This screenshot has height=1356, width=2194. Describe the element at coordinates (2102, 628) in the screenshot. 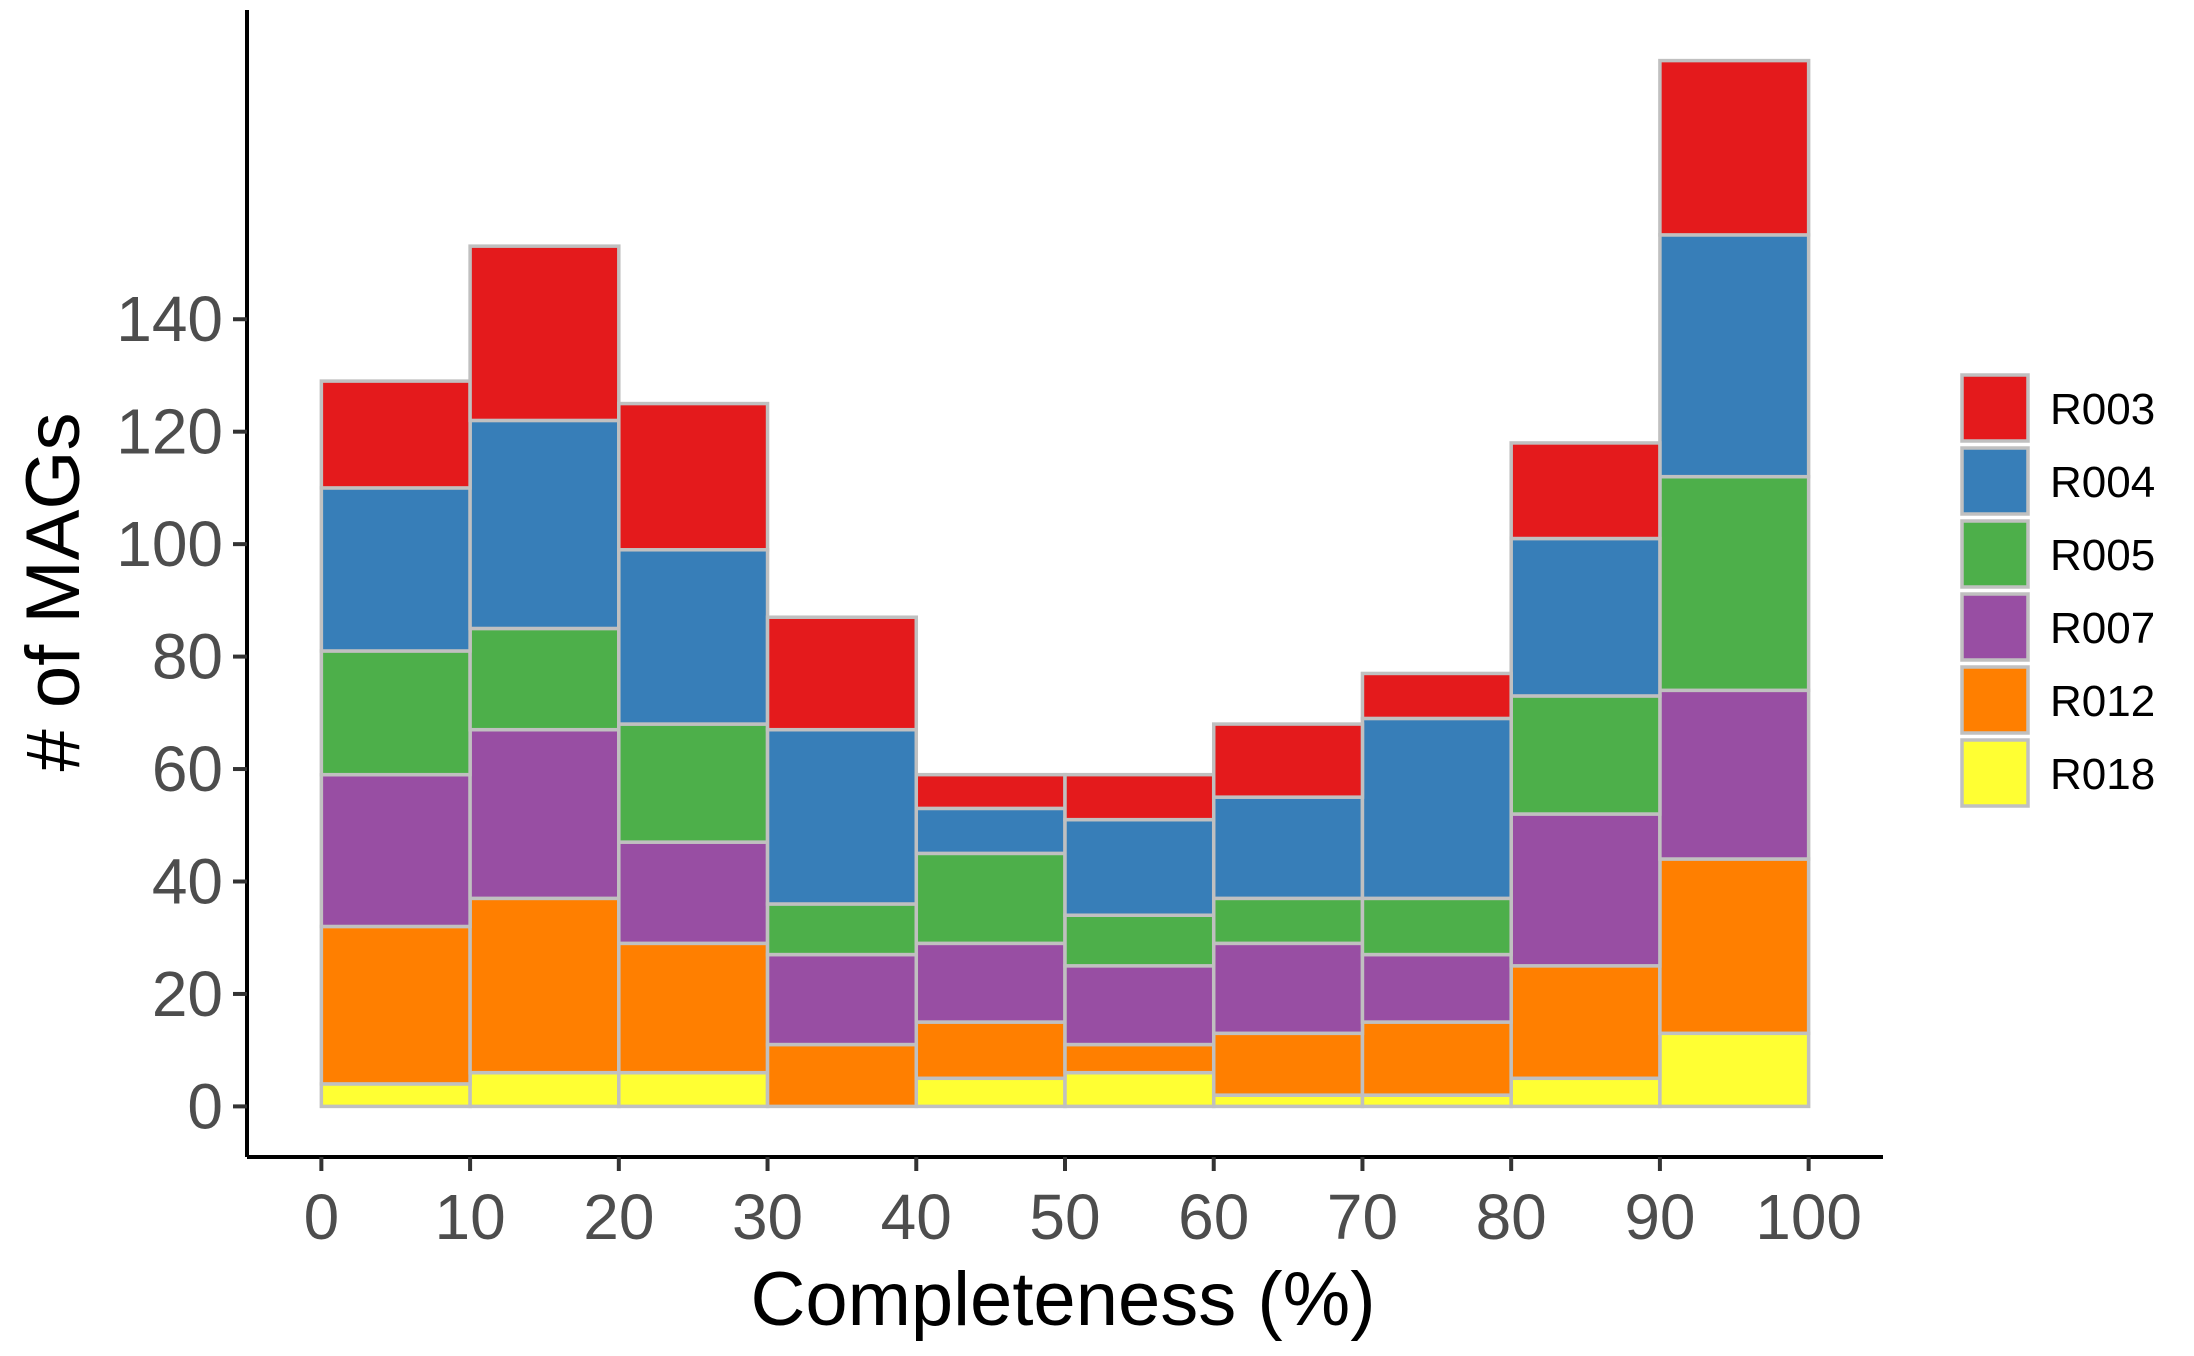

I see `legend-label-r007: R007` at that location.